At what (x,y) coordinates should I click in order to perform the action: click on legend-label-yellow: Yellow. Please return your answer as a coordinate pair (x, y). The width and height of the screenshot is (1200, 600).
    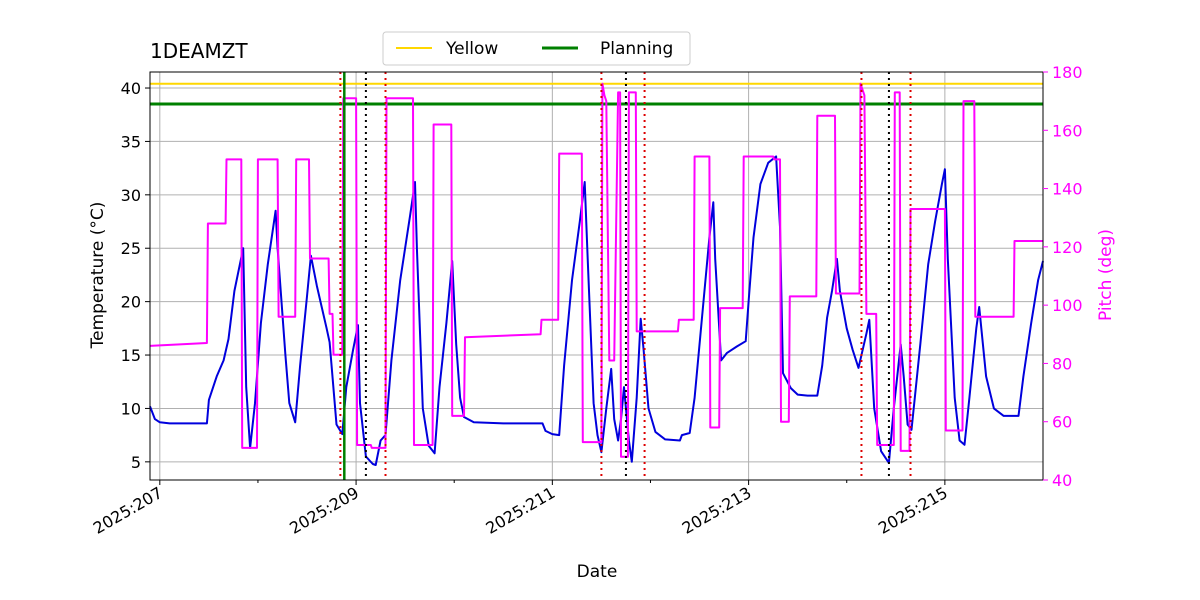
    Looking at the image, I should click on (471, 49).